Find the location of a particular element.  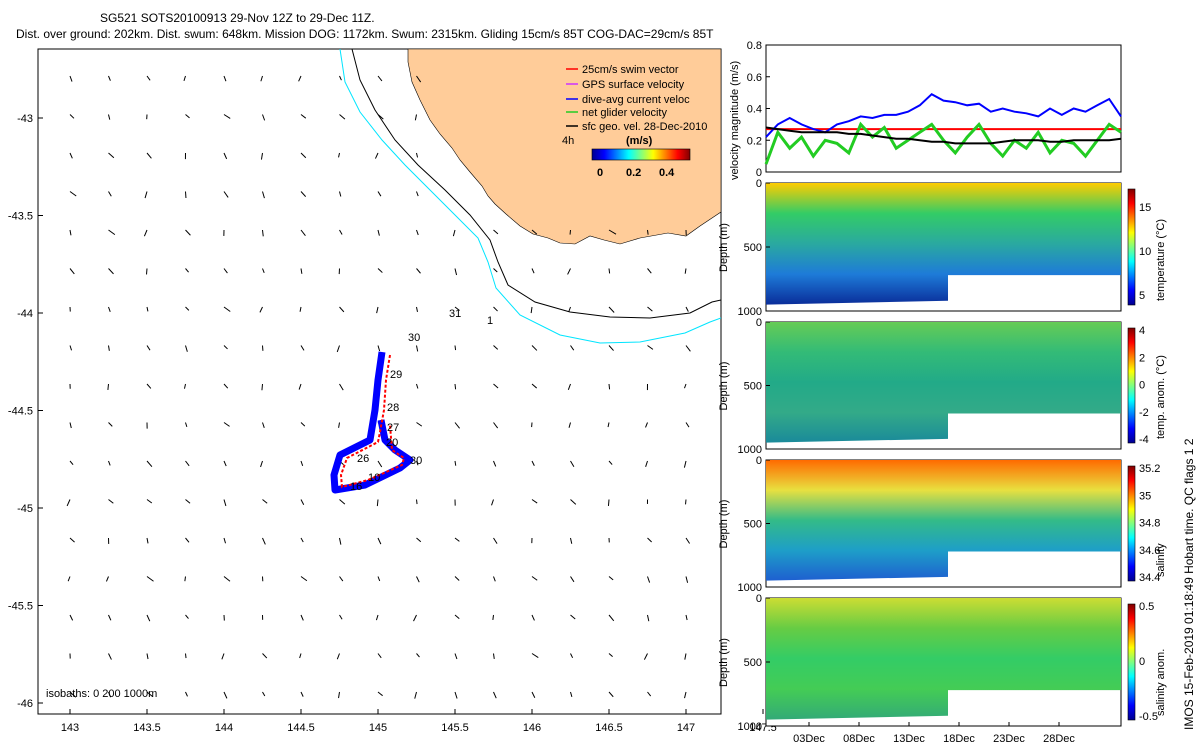

track-day-label: 16 is located at coordinates (356, 487).